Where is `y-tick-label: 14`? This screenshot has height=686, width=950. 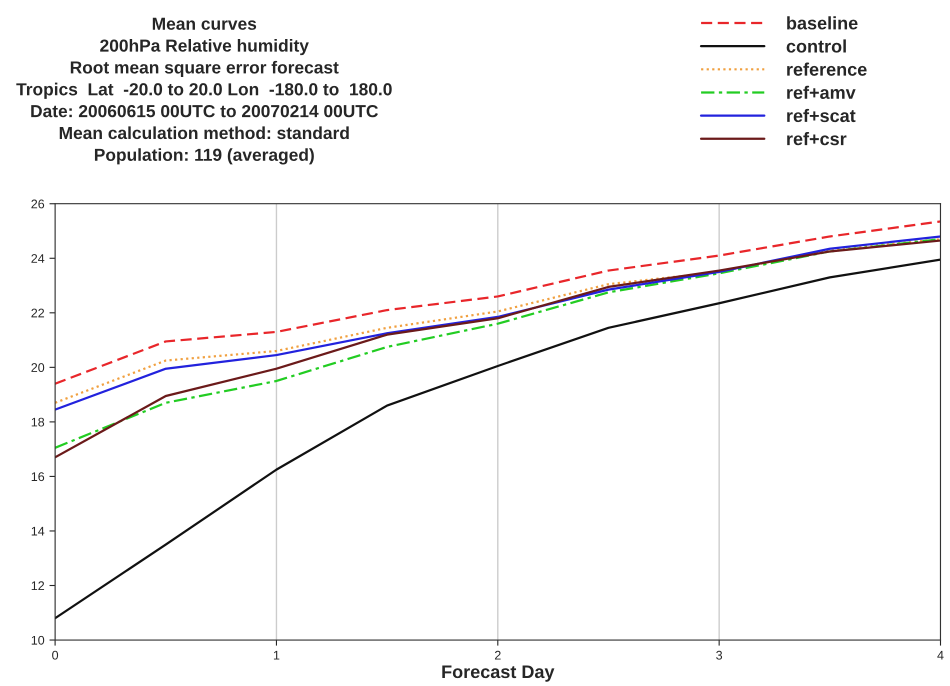
y-tick-label: 14 is located at coordinates (38, 531).